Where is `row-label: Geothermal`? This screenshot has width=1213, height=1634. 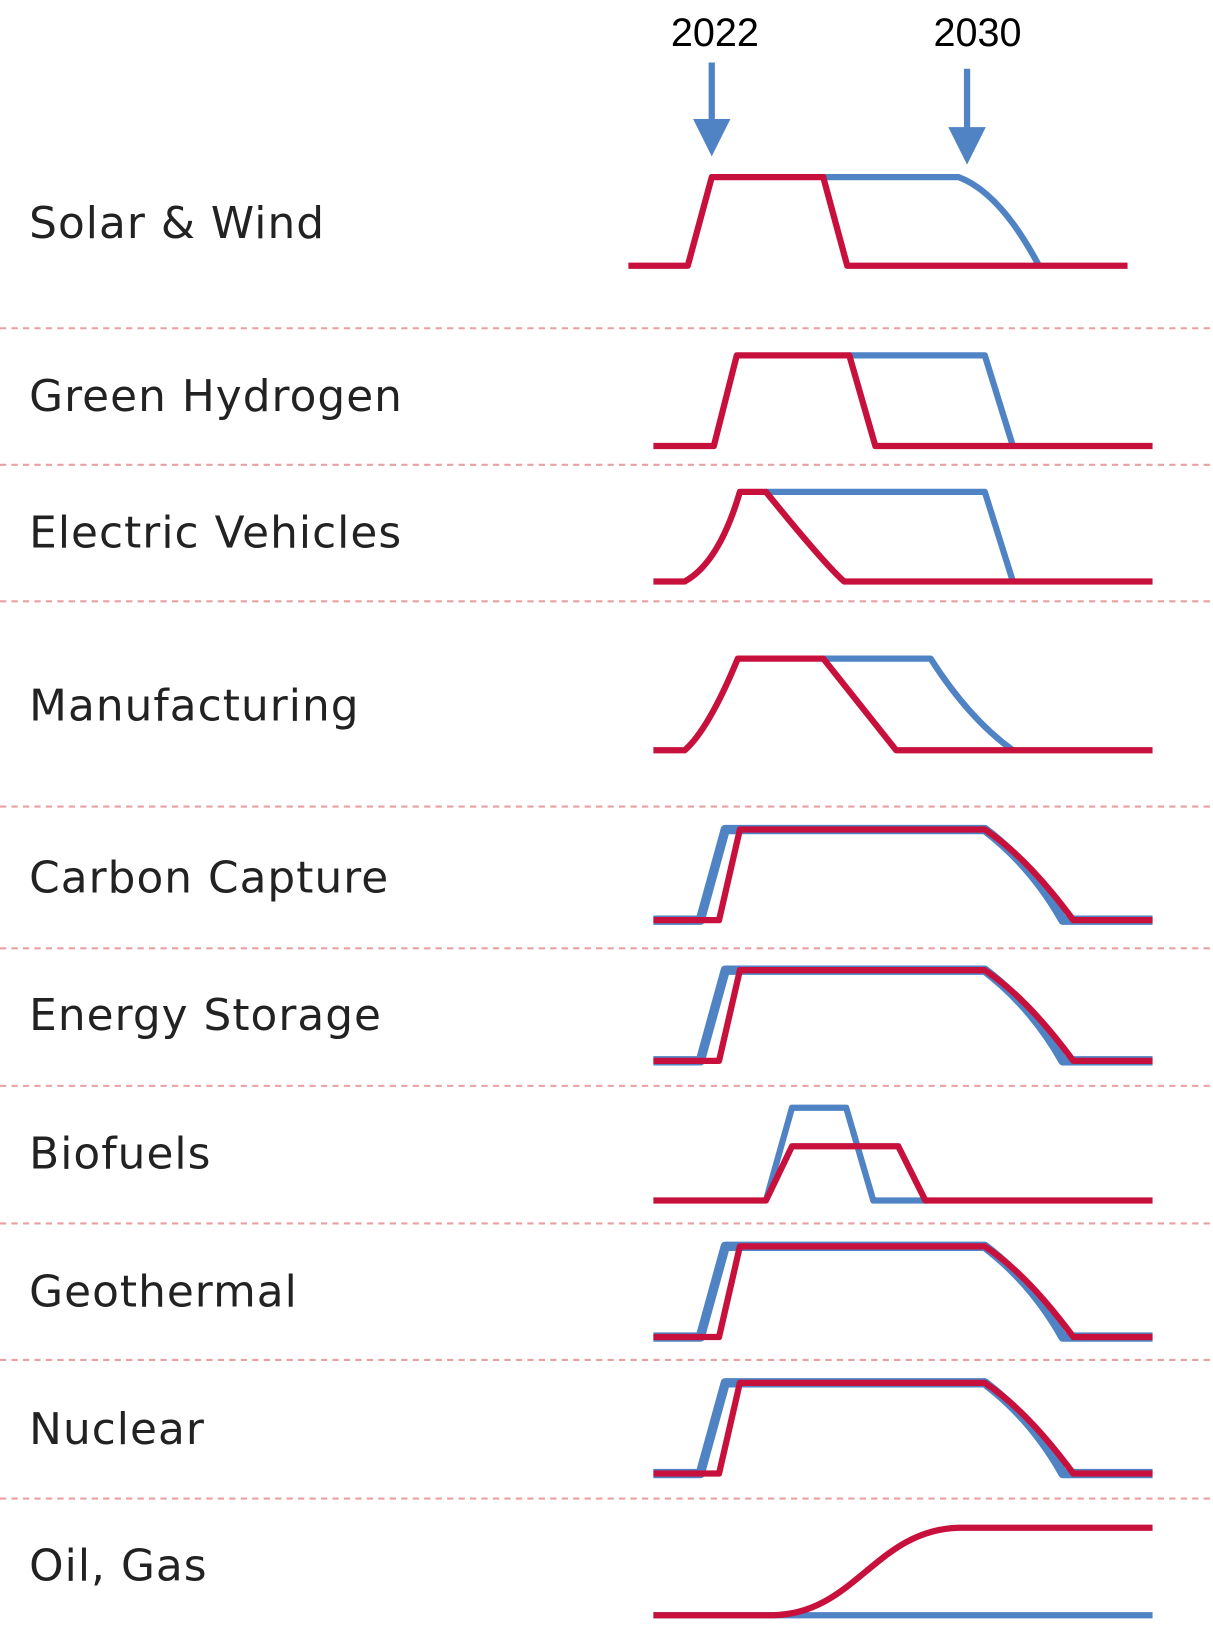
row-label: Geothermal is located at coordinates (163, 1291).